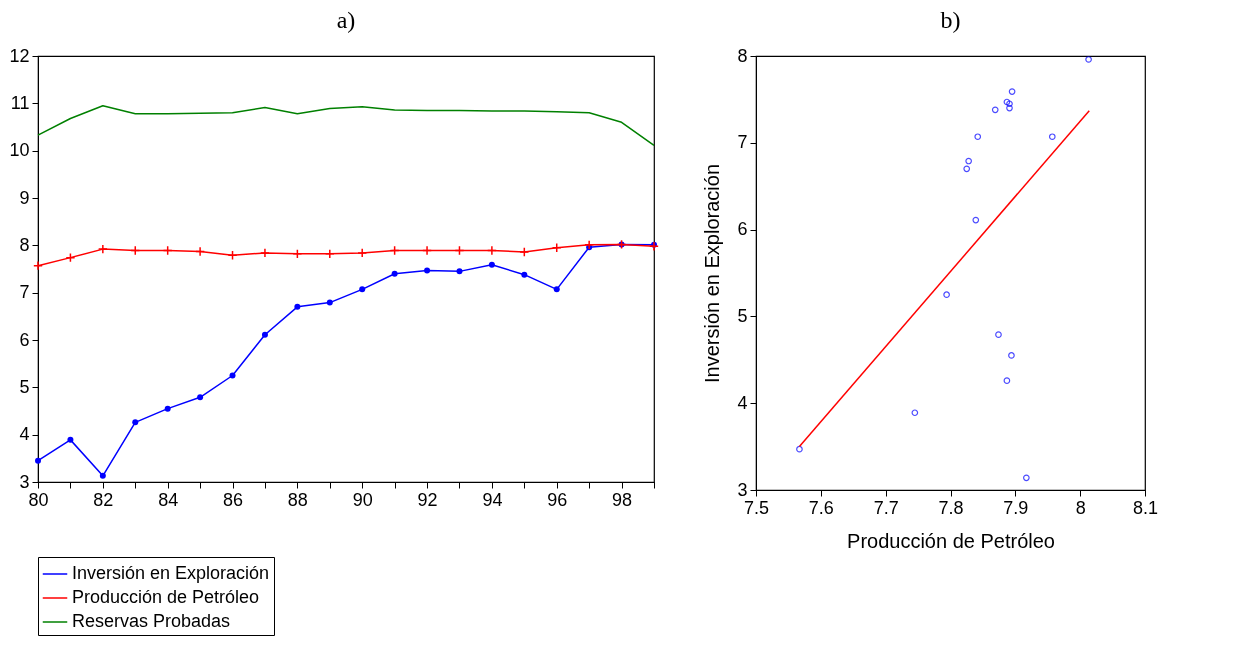 The height and width of the screenshot is (645, 1238). What do you see at coordinates (19, 55) in the screenshot?
I see `y-tick-label: 12` at bounding box center [19, 55].